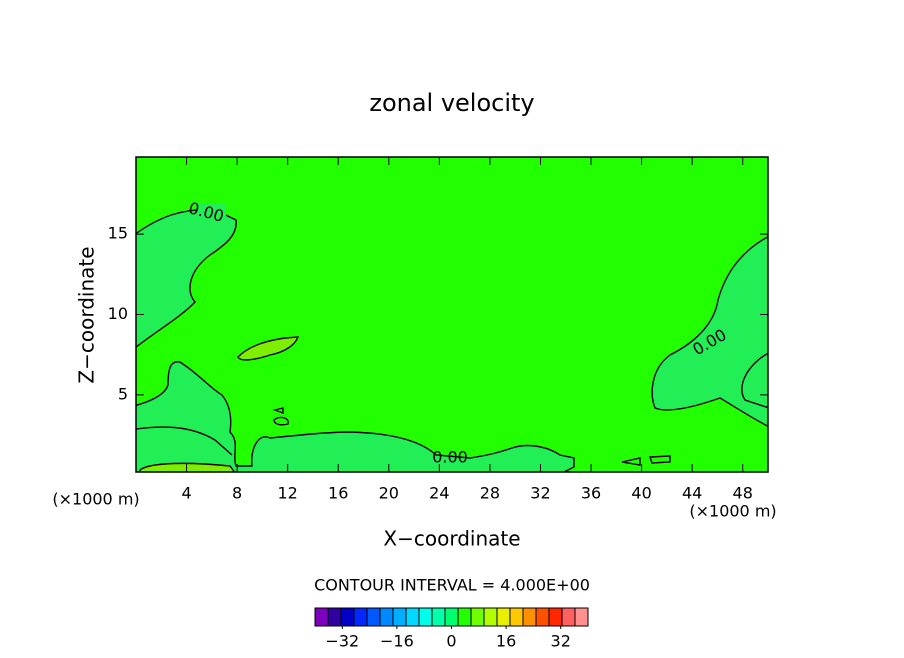  Describe the element at coordinates (540, 493) in the screenshot. I see `x-tick-label: 32` at that location.